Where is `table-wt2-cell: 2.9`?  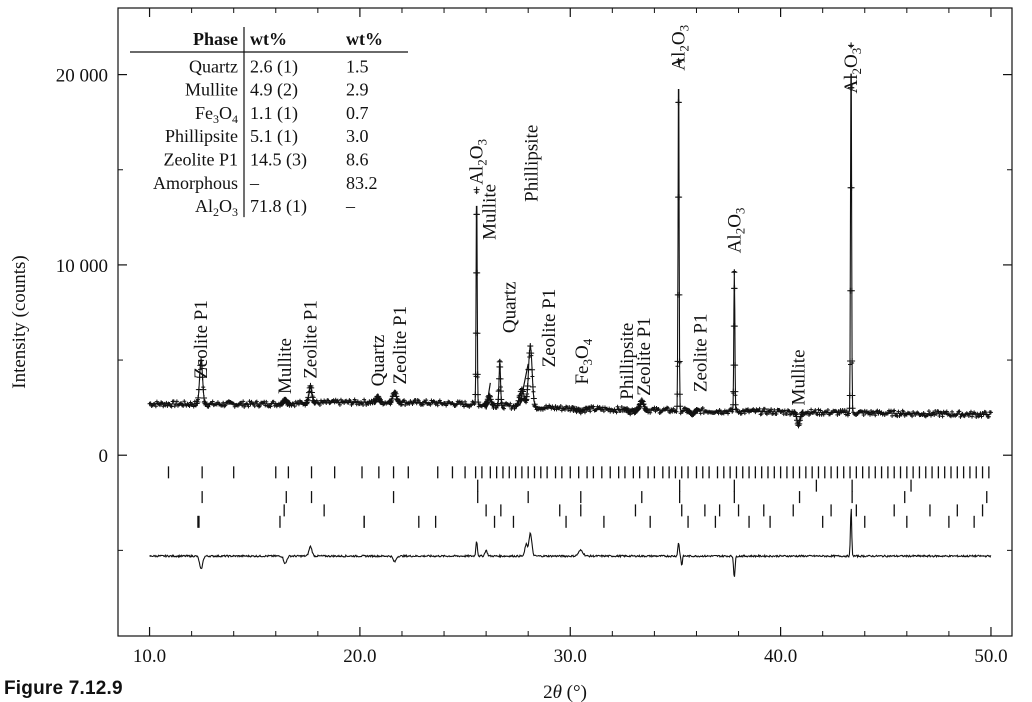
table-wt2-cell: 2.9 is located at coordinates (357, 90).